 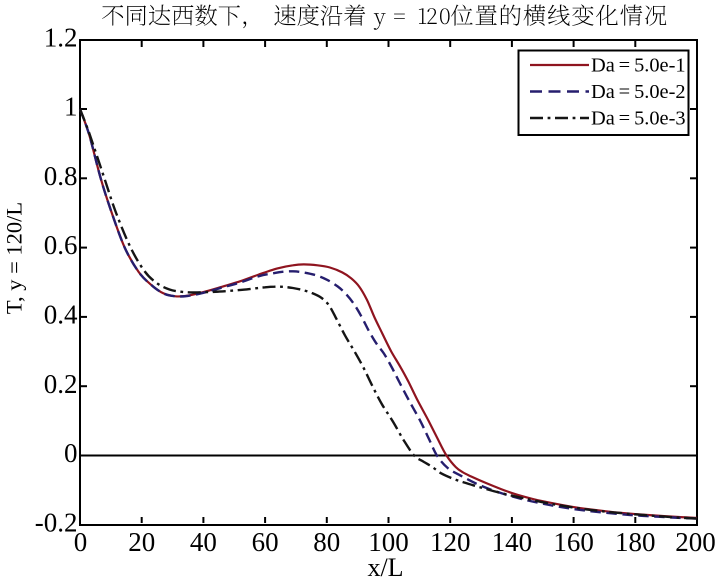 I want to click on svg-text: 0.6, so click(x=61, y=245).